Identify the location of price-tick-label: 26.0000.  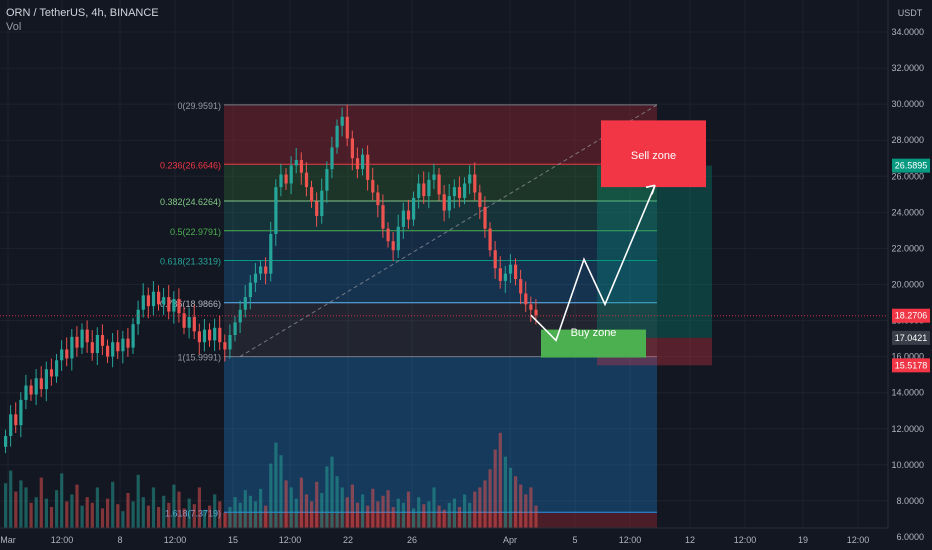
(907, 176).